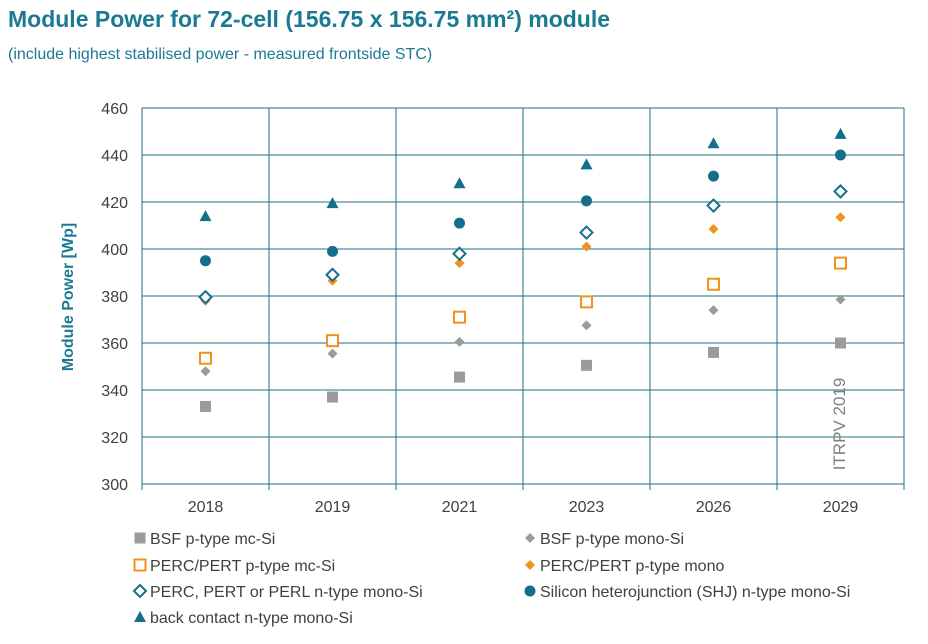 This screenshot has height=644, width=928. Describe the element at coordinates (114, 203) in the screenshot. I see `y-tick-label: 420` at that location.